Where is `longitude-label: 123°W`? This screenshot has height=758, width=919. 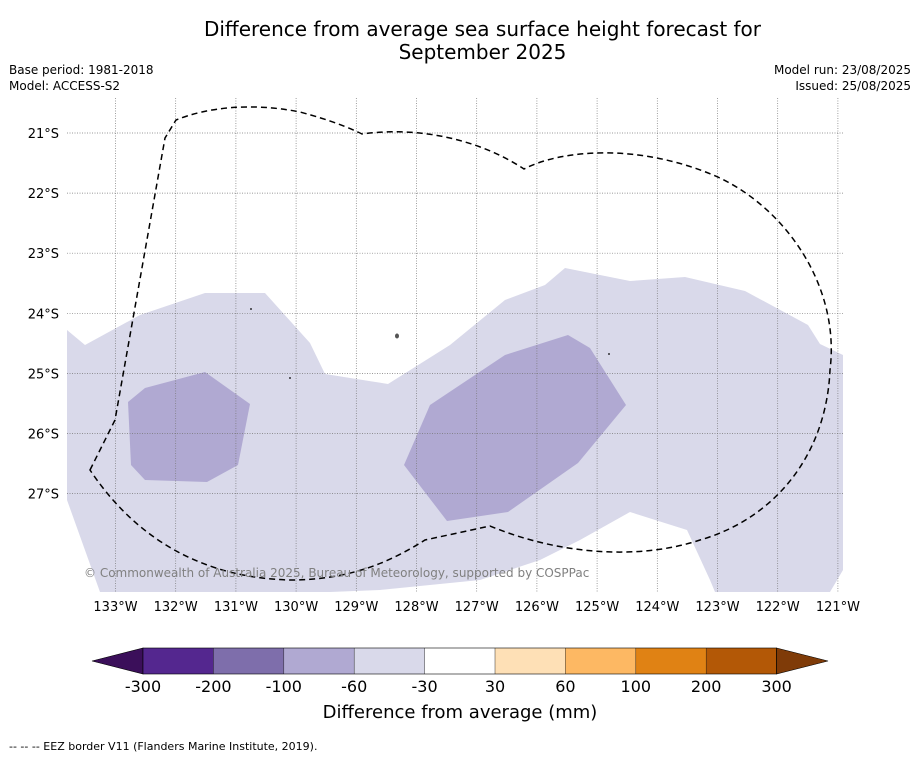
longitude-label: 123°W is located at coordinates (717, 607).